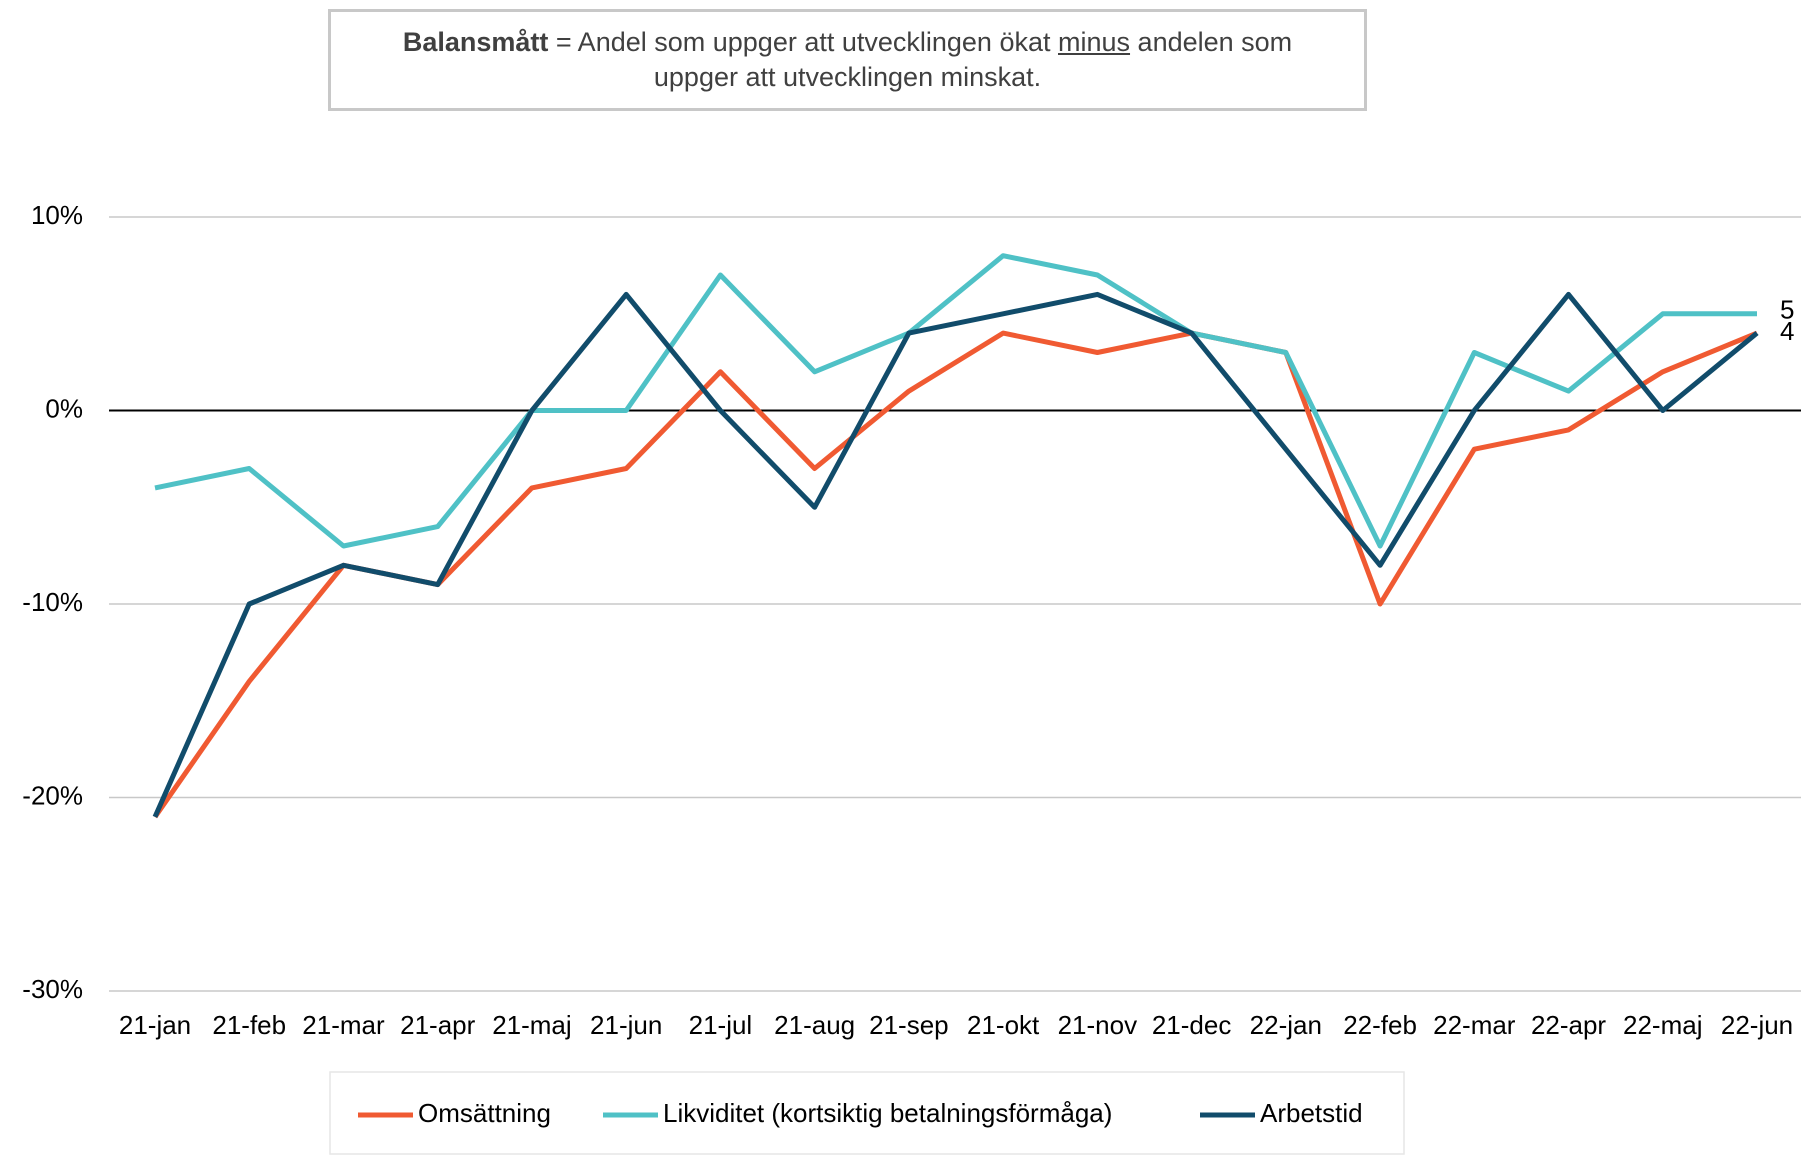  Describe the element at coordinates (1474, 1025) in the screenshot. I see `x-tick-label: 22-mar` at that location.